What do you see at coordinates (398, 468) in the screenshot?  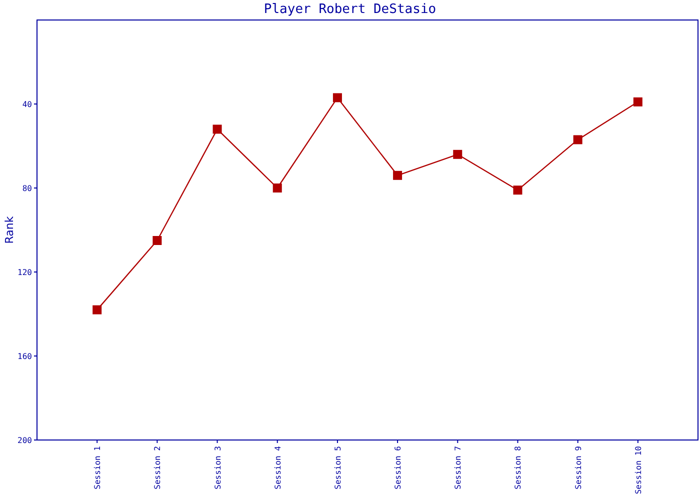 I see `x-tick-label: Session 6` at bounding box center [398, 468].